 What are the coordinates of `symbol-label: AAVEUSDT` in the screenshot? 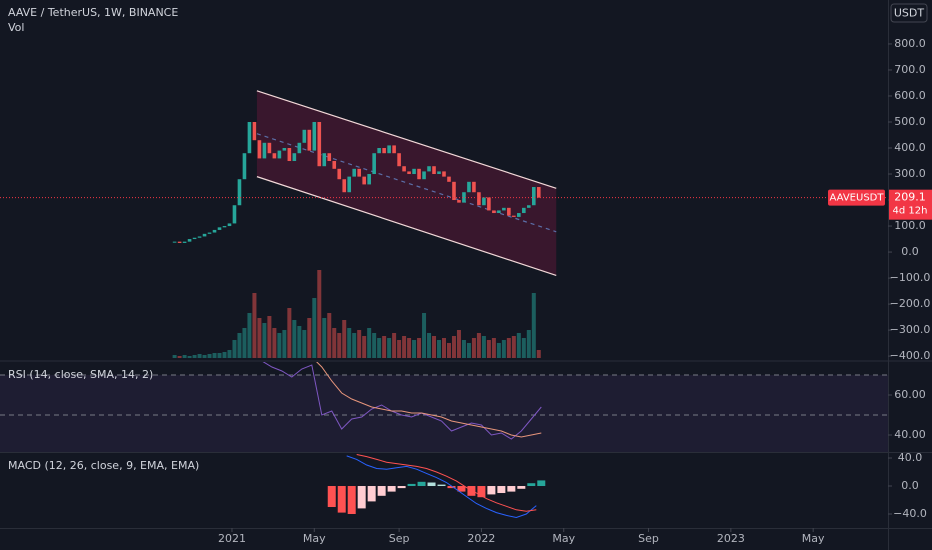 It's located at (857, 198).